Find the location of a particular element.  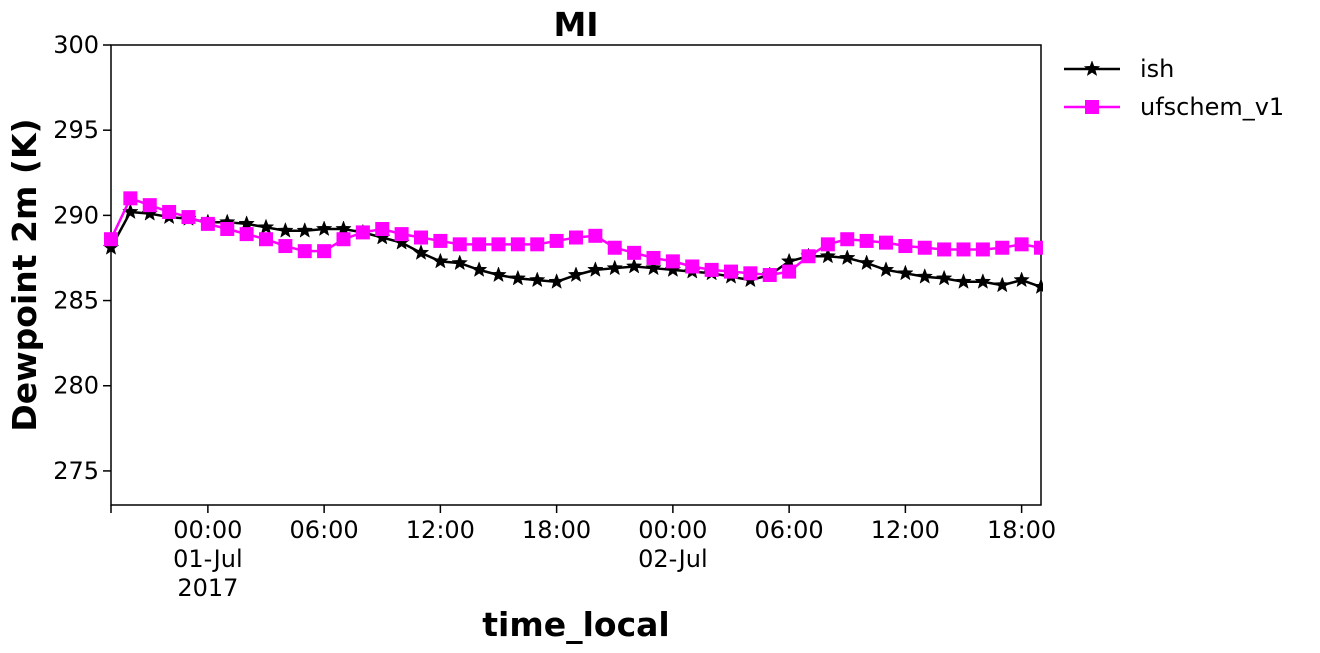

legend-item-ish: ish is located at coordinates (1119, 69).